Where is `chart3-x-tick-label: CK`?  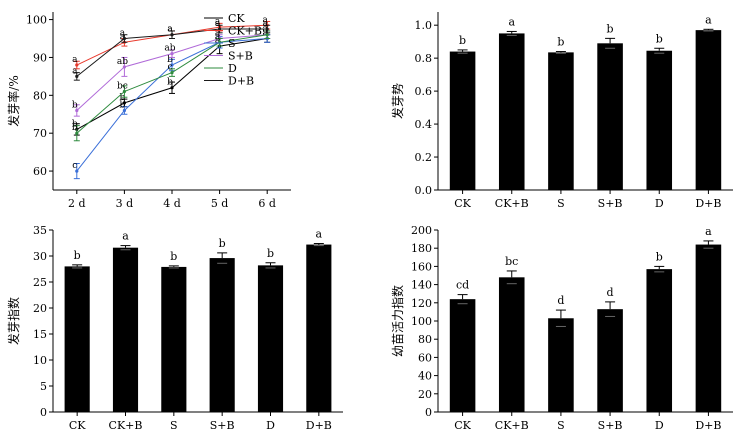
chart3-x-tick-label: CK is located at coordinates (462, 425).